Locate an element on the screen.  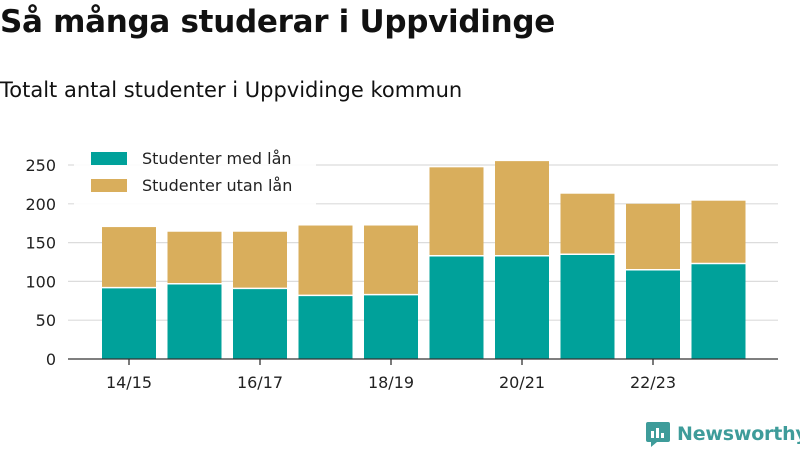
y-tick-label: 0 is located at coordinates (51, 359).